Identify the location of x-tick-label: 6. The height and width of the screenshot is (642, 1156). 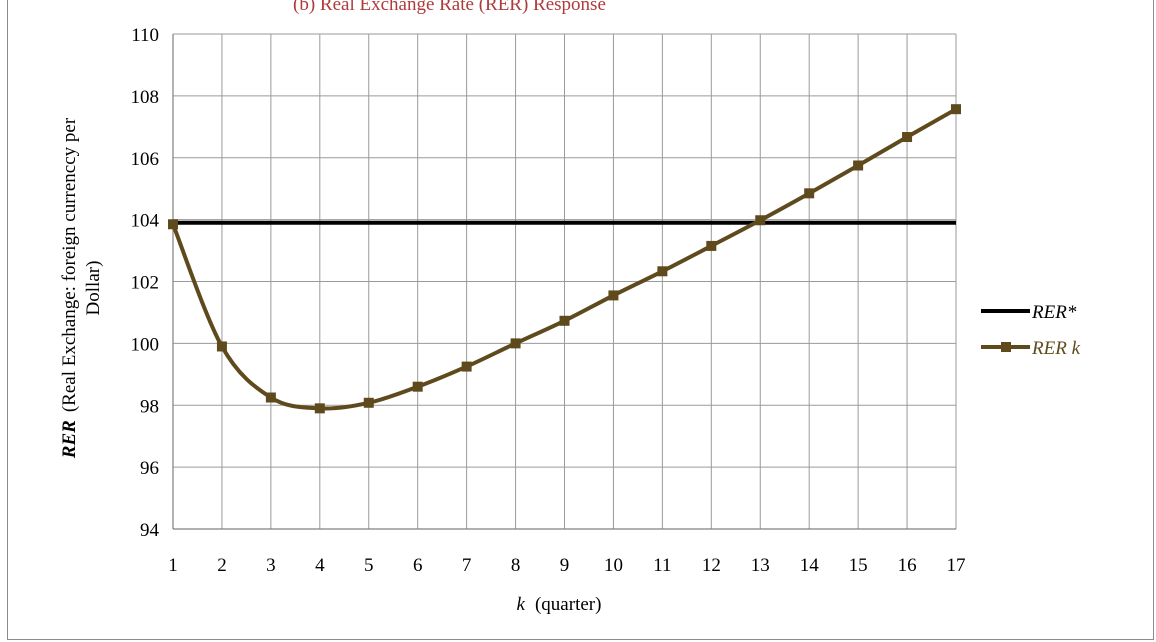
(418, 565).